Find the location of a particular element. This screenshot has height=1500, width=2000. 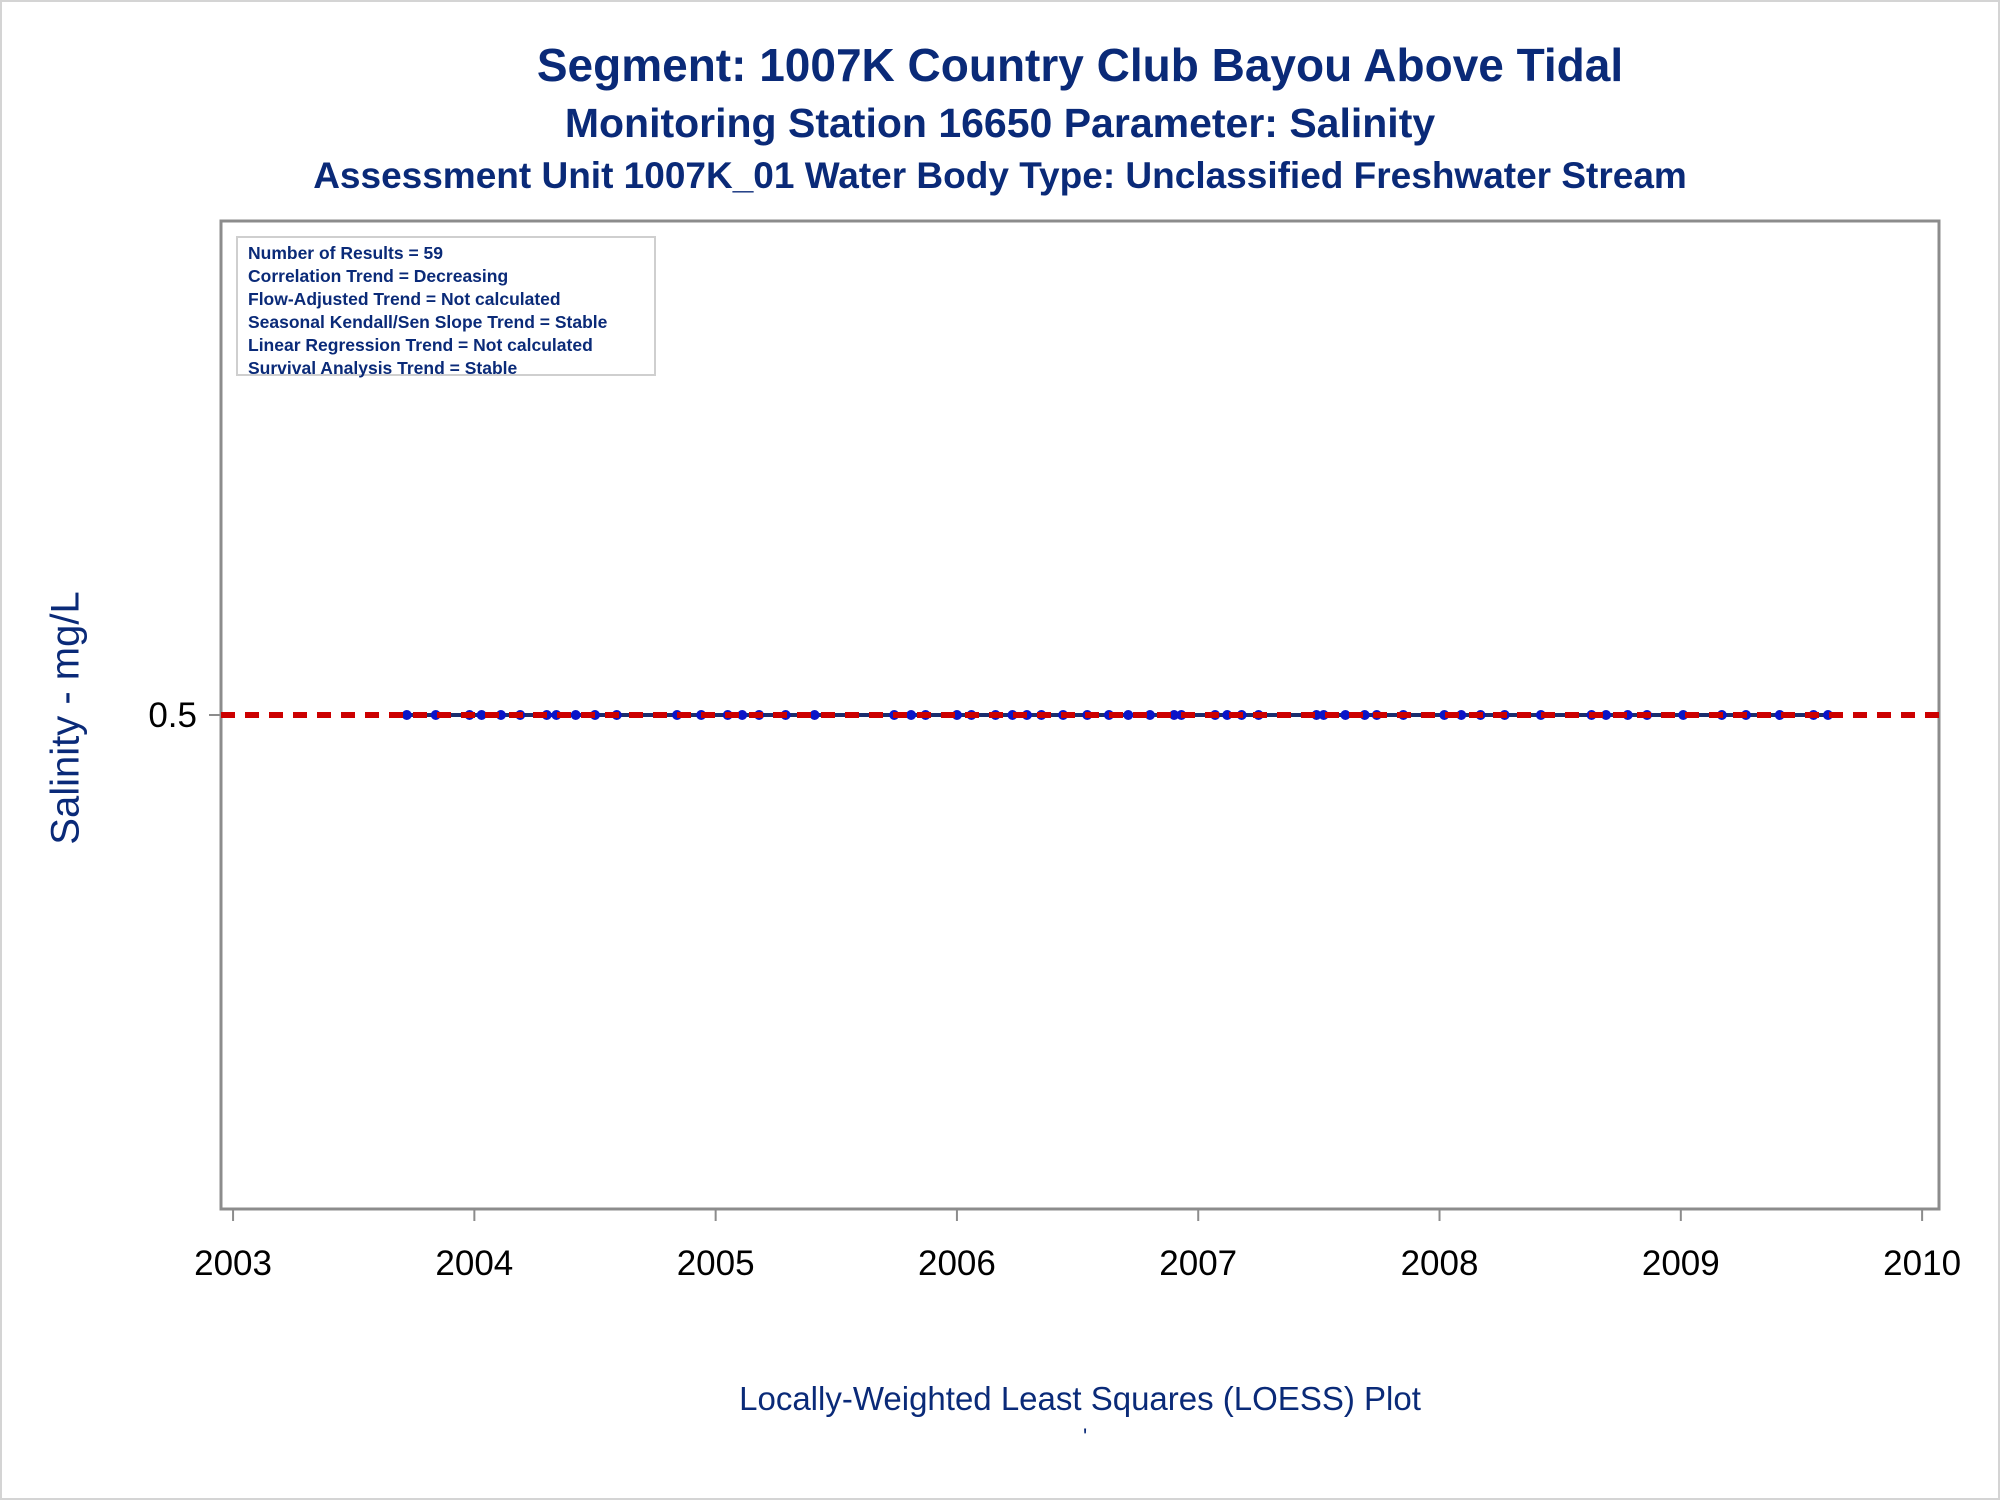

x-tick-label-2008: 2008 is located at coordinates (1440, 1263).